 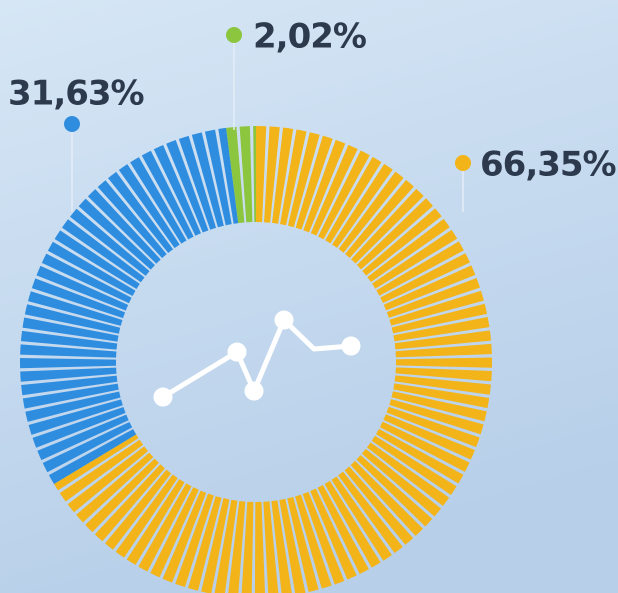 I want to click on value-label: 2,02%, so click(x=309, y=37).